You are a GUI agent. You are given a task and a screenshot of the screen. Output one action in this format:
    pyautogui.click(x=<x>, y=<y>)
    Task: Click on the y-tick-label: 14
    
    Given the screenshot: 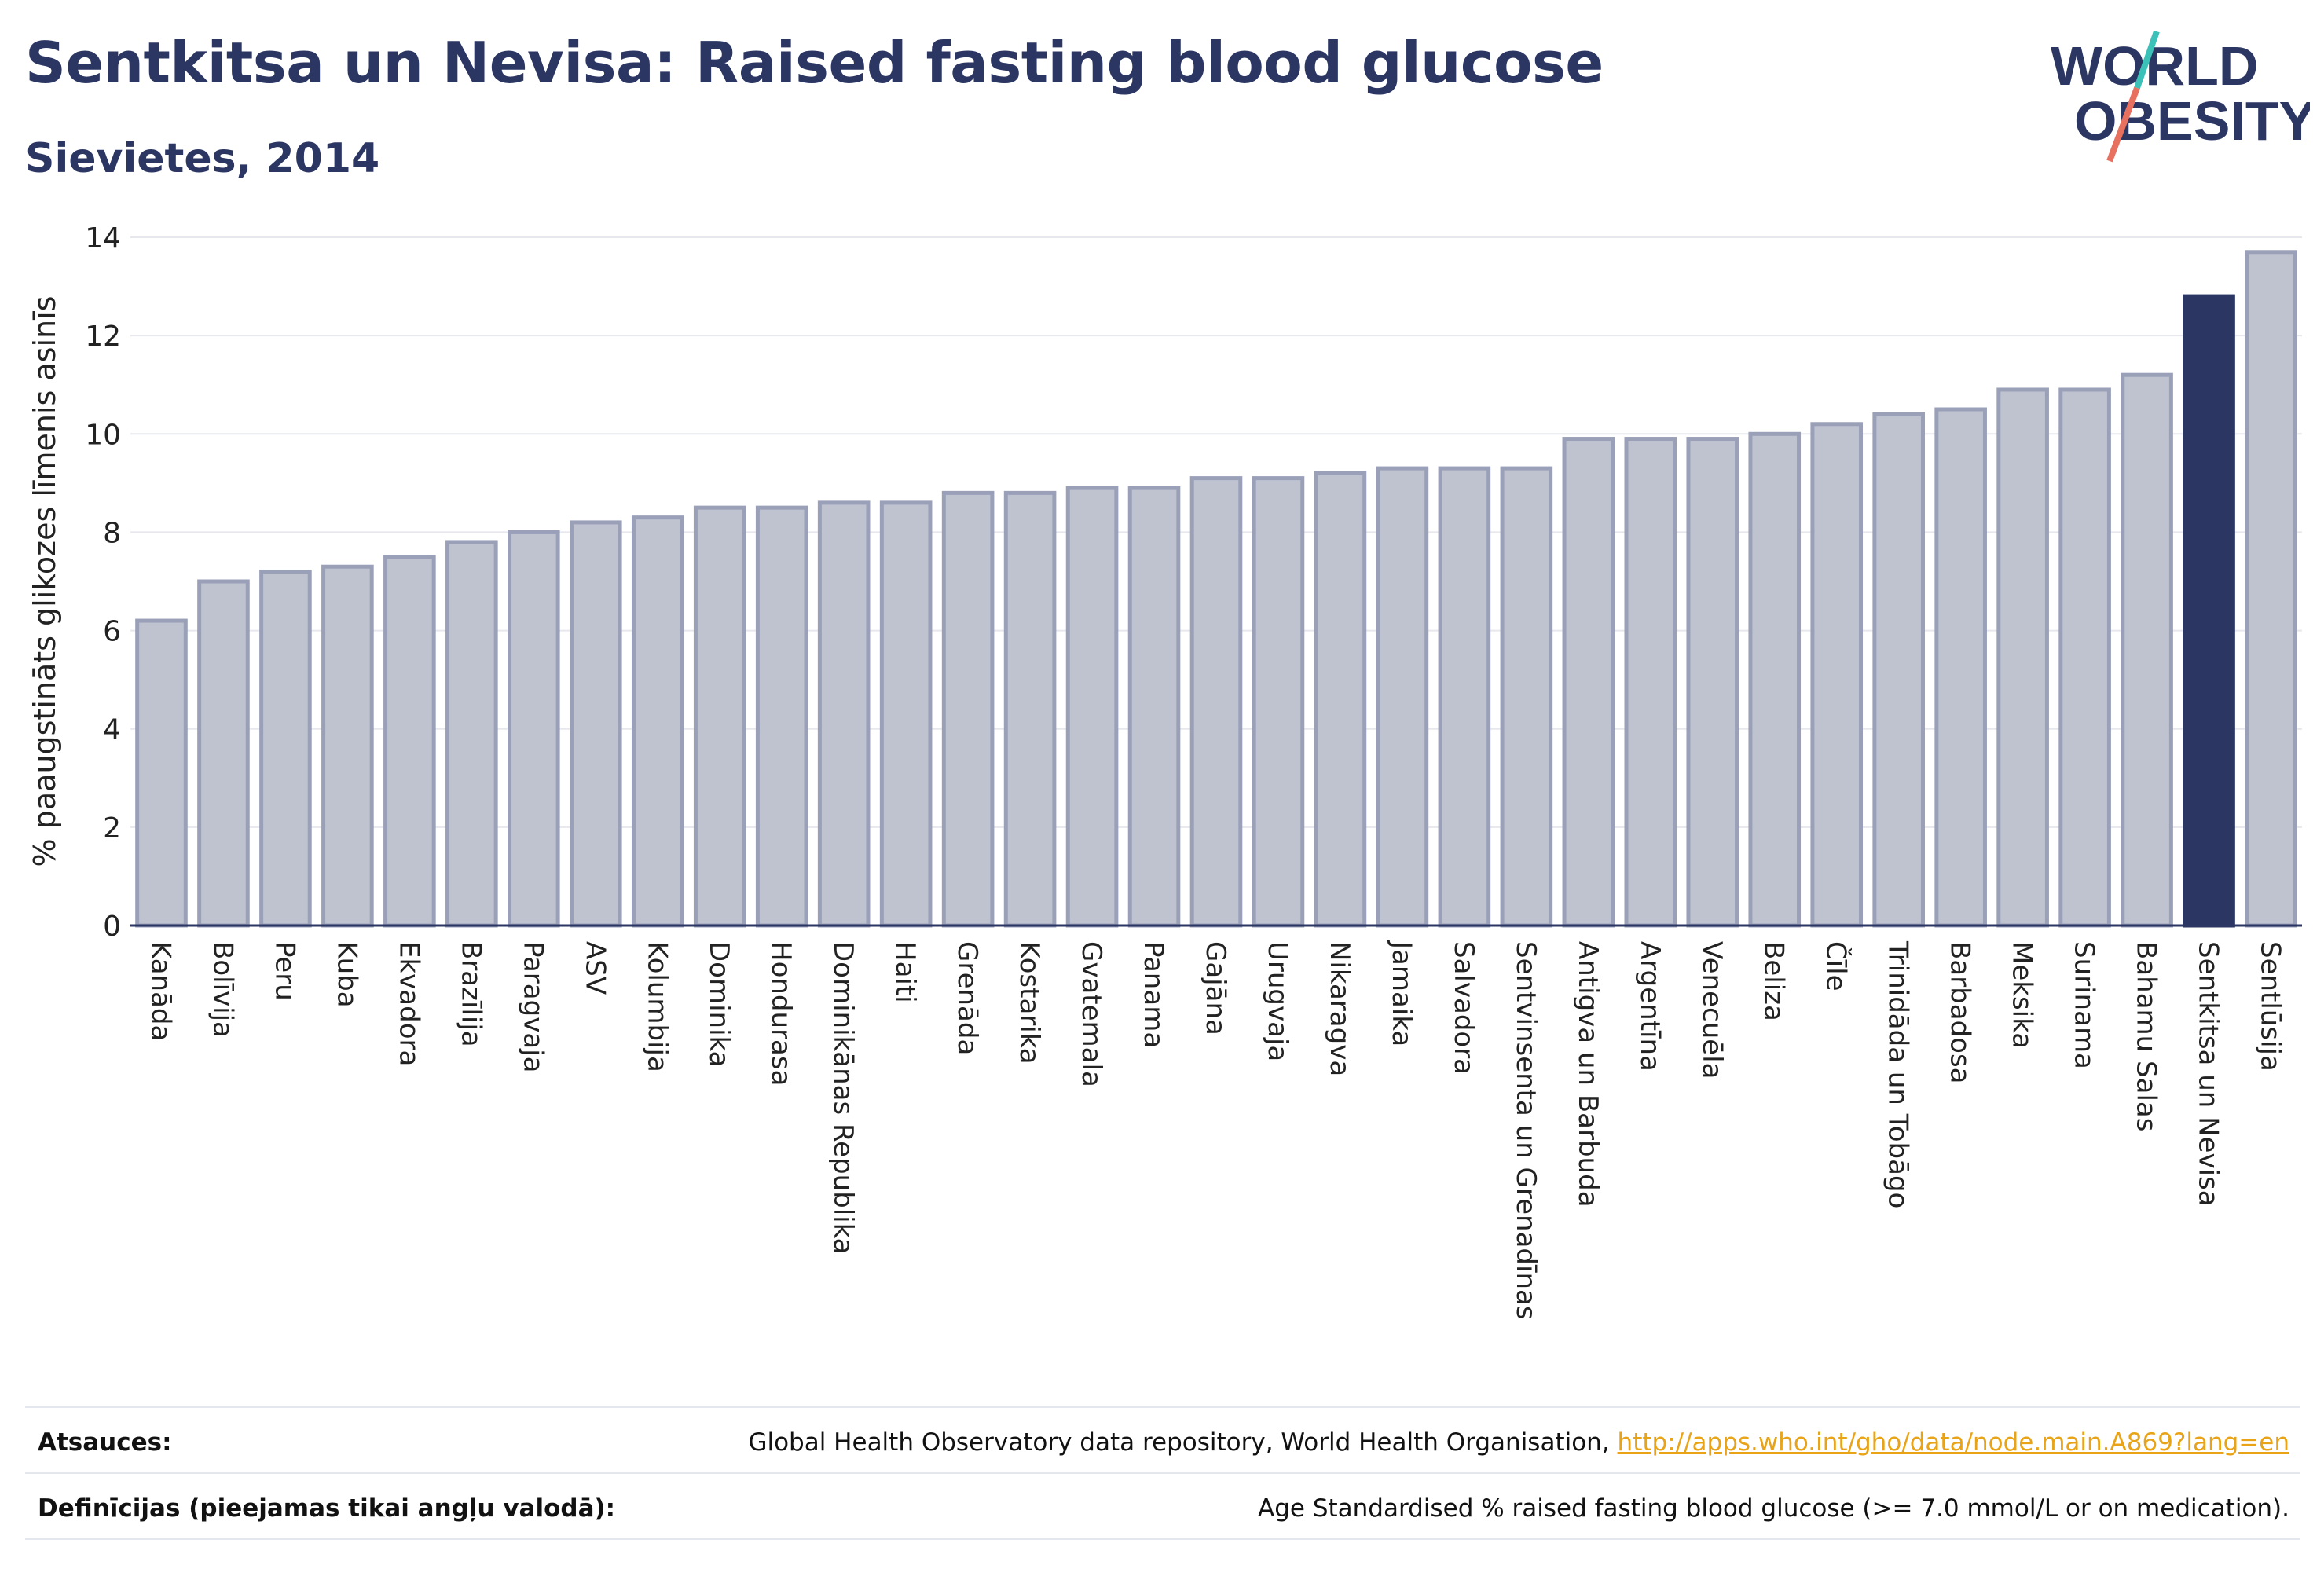 What is the action you would take?
    pyautogui.click(x=103, y=238)
    